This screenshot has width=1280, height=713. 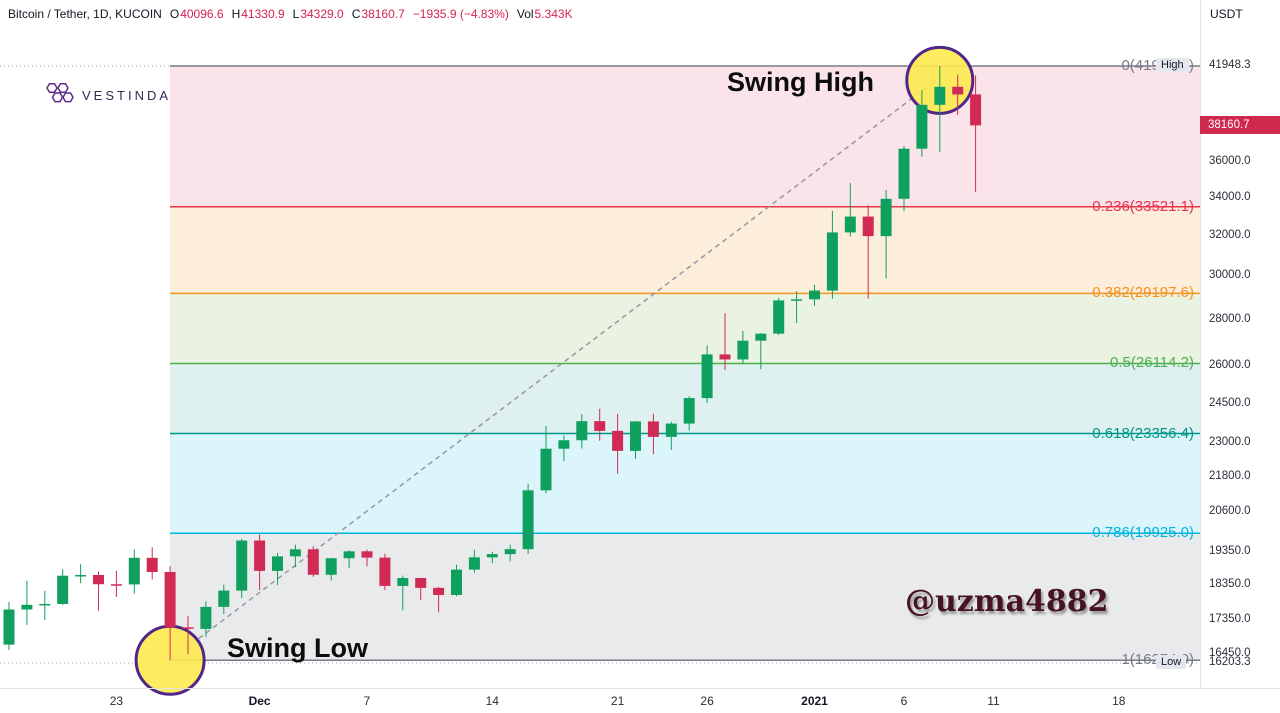 I want to click on quote-currency-label: USDT, so click(x=1226, y=14).